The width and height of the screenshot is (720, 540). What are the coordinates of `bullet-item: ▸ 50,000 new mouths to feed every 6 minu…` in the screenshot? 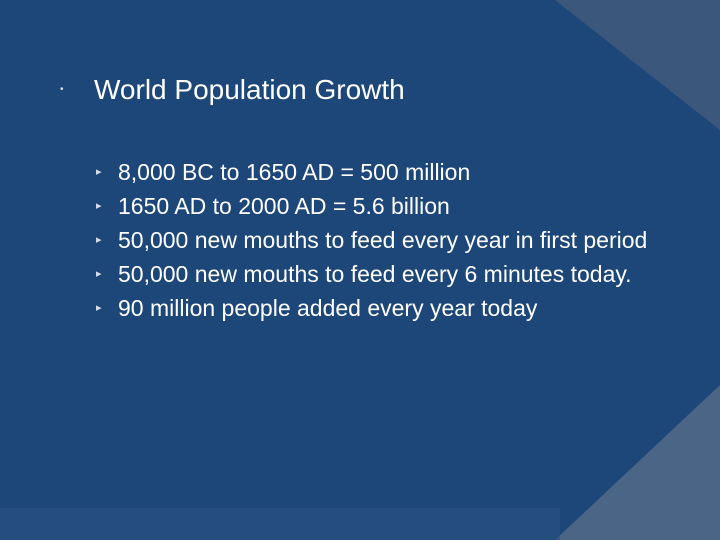 It's located at (376, 274).